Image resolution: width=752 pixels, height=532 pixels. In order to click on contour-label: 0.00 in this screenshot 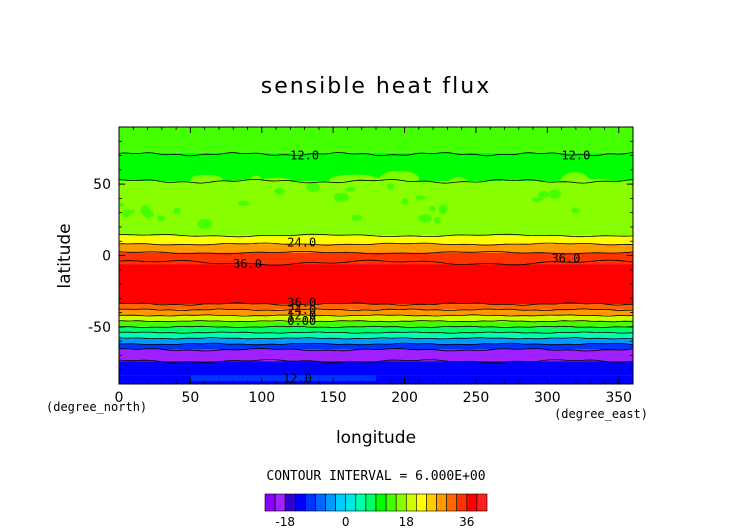, I will do `click(301, 321)`.